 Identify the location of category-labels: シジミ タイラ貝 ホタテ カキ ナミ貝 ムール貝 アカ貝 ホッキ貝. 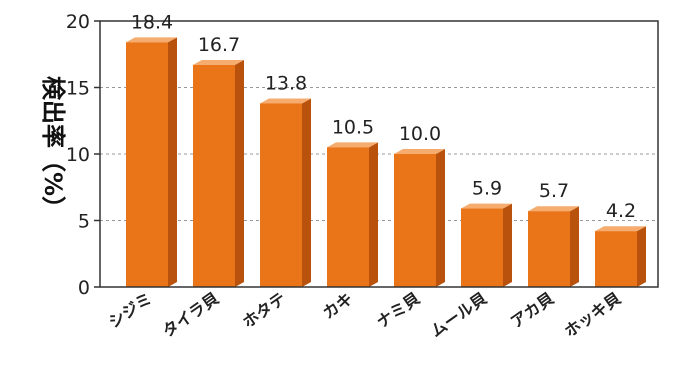
(364, 315).